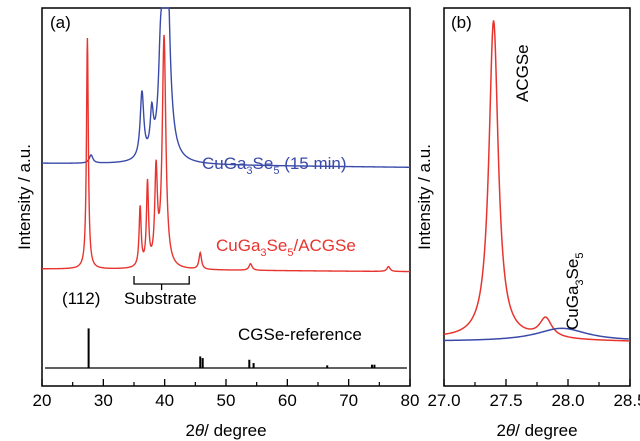  Describe the element at coordinates (300, 334) in the screenshot. I see `series-label-cgse-reference: CGSe-reference` at that location.